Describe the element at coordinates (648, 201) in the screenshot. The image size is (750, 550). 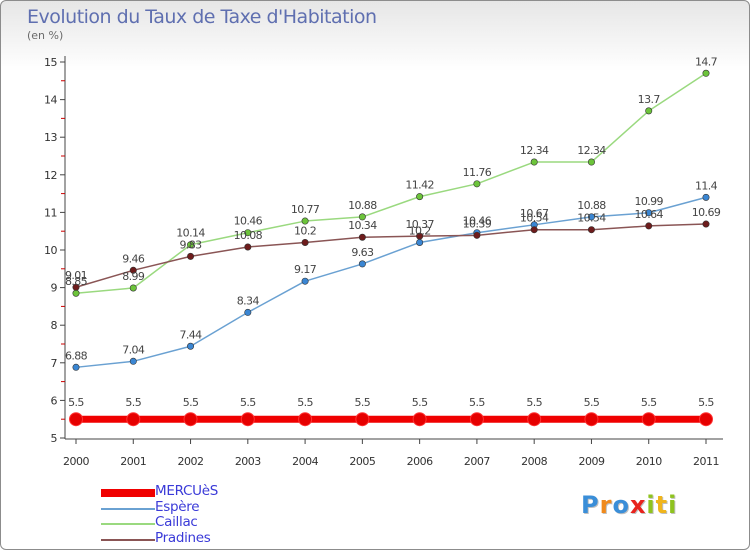
I see `data-label: 10.99` at that location.